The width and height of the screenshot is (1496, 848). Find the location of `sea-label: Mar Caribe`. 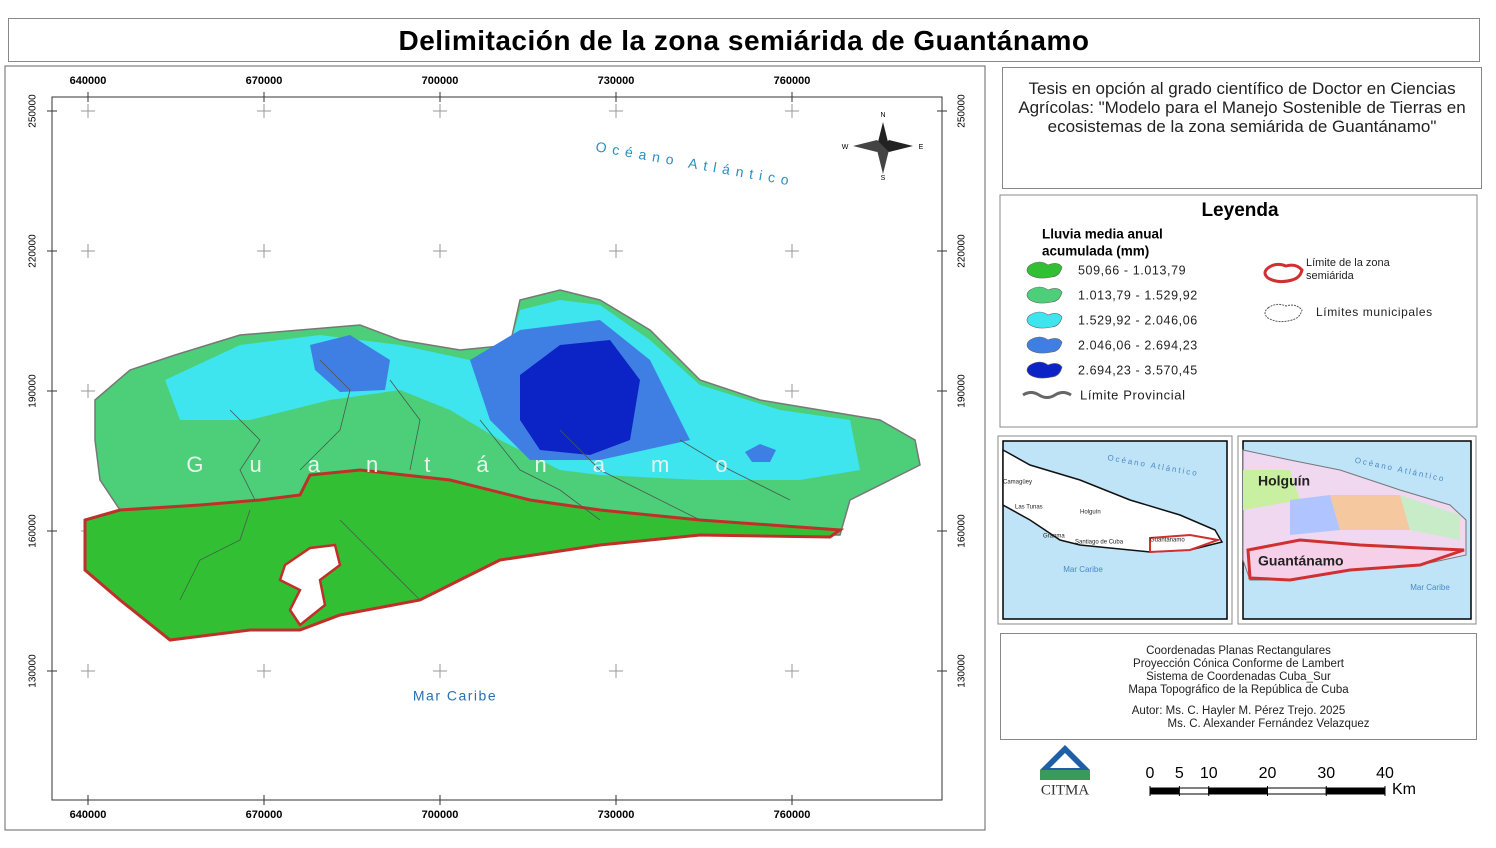

sea-label: Mar Caribe is located at coordinates (455, 696).